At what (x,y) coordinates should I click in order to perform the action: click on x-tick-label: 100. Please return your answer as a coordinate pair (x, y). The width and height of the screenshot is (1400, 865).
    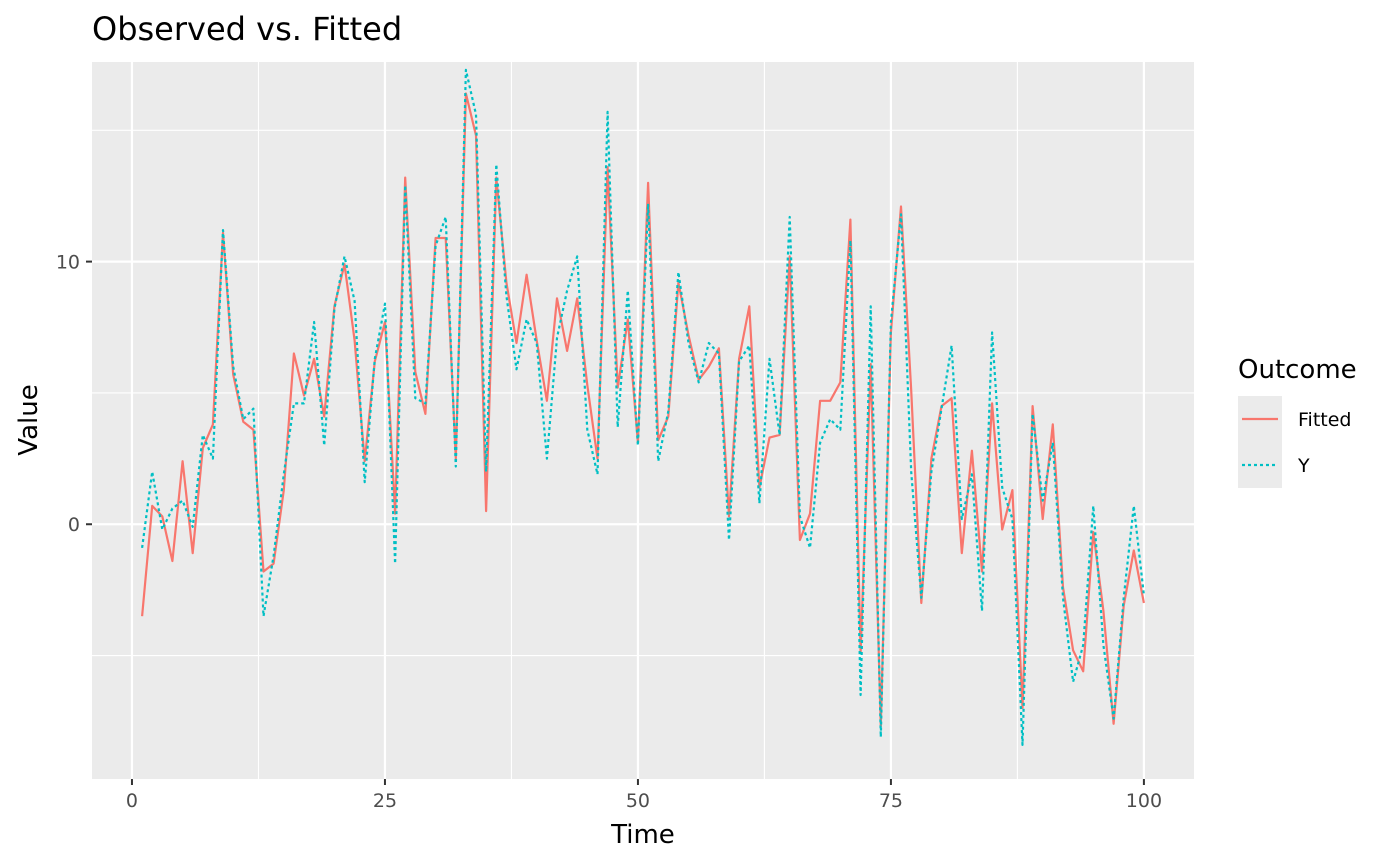
    Looking at the image, I should click on (1144, 801).